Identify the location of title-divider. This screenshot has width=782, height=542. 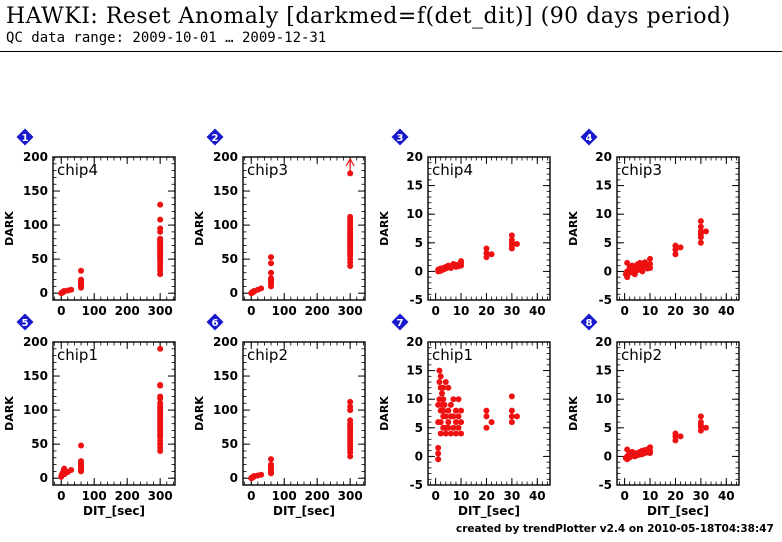
(391, 51).